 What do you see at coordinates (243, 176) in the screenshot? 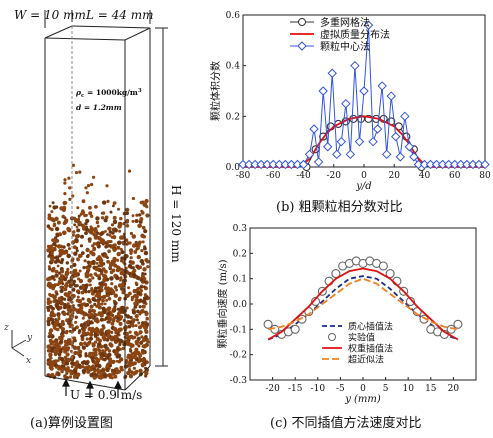
I see `x-tick-label: -80` at bounding box center [243, 176].